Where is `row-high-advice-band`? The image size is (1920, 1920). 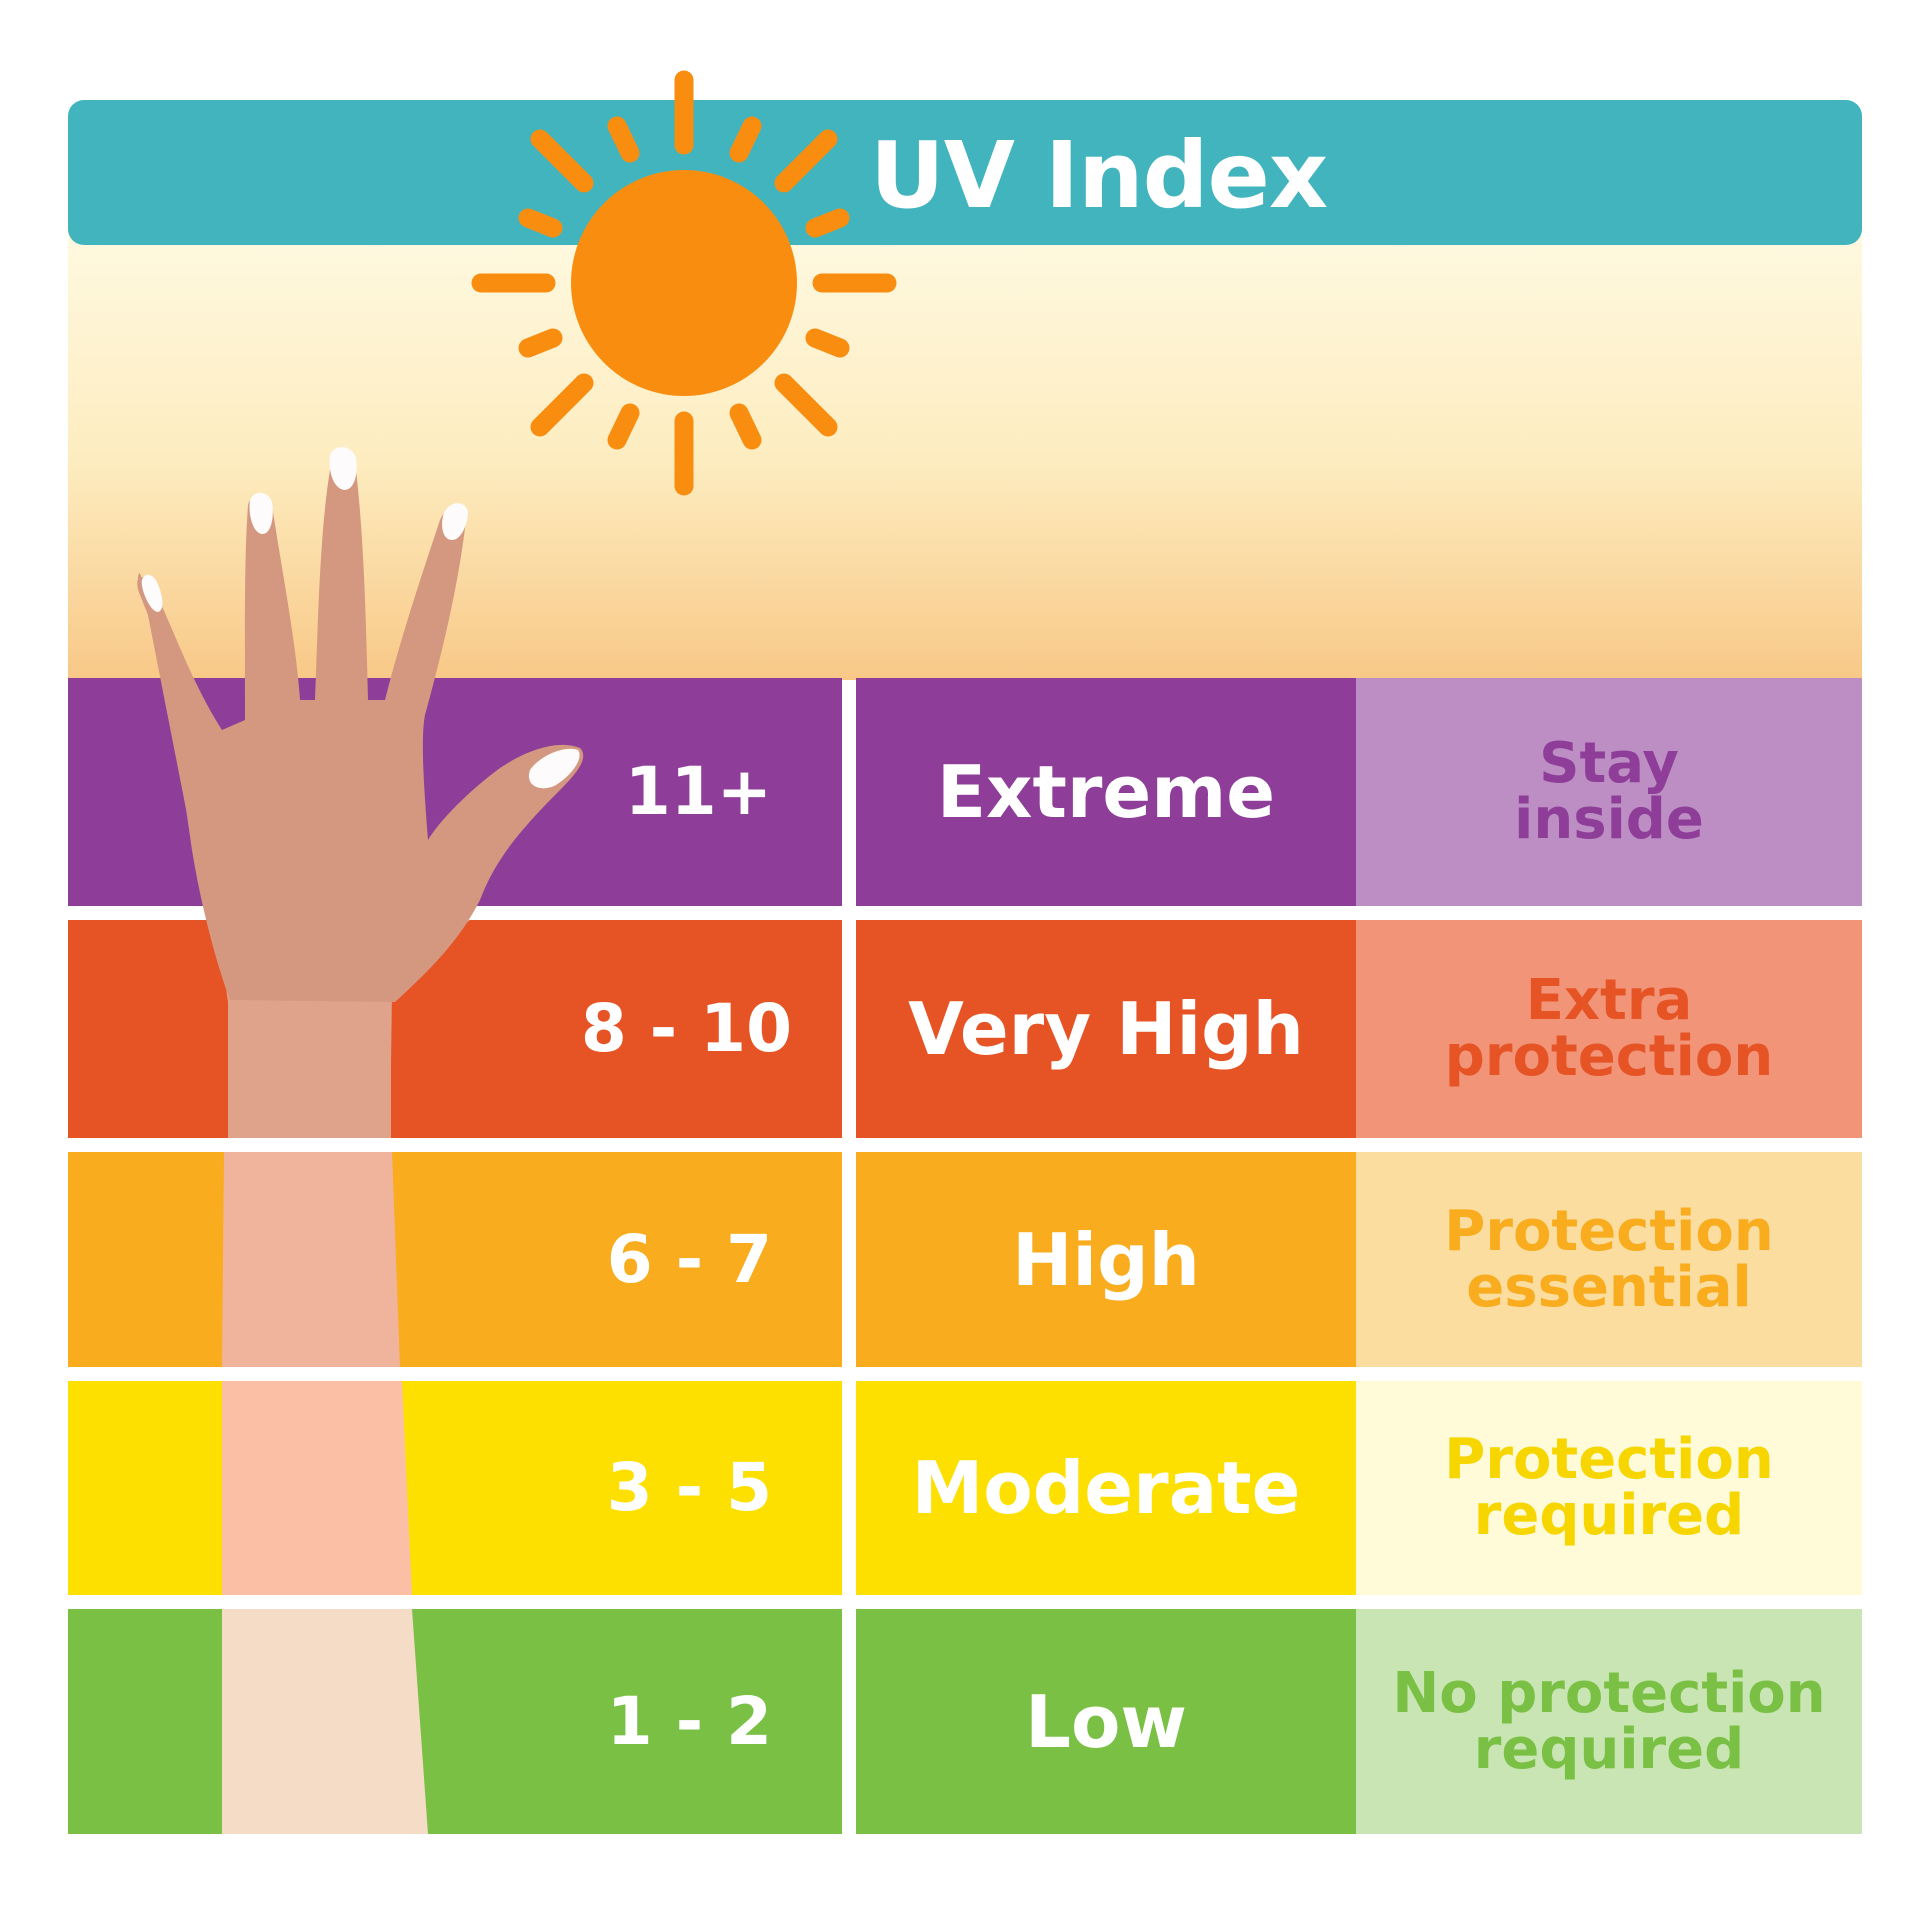
row-high-advice-band is located at coordinates (1609, 1259).